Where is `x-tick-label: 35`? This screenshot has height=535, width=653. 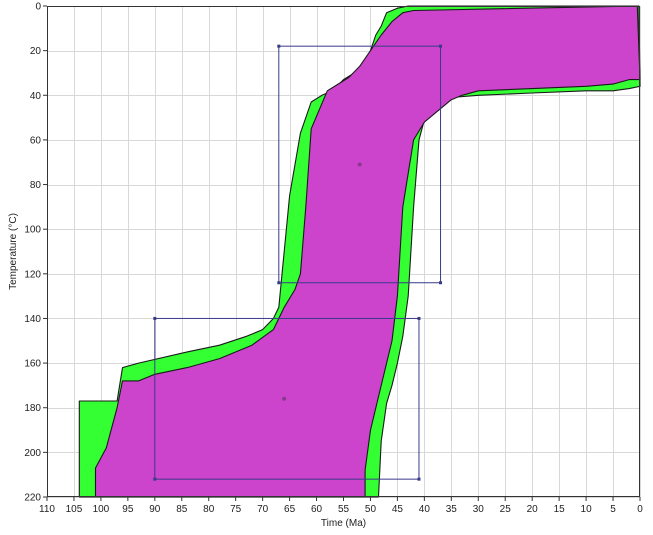
x-tick-label: 35 is located at coordinates (452, 509).